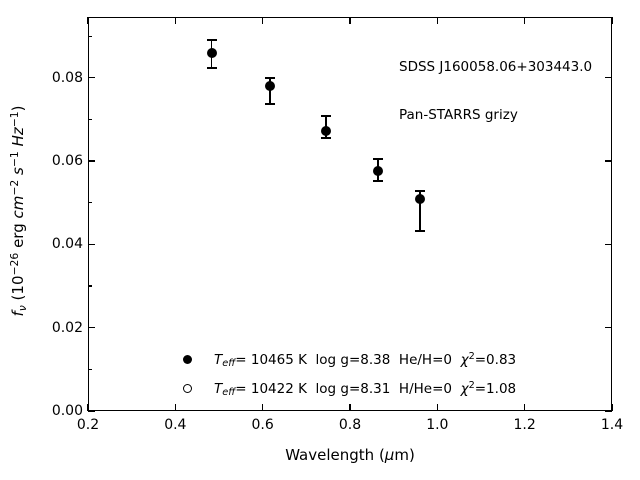 The width and height of the screenshot is (640, 480). Describe the element at coordinates (18, 207) in the screenshot. I see `text-segment: cm` at that location.